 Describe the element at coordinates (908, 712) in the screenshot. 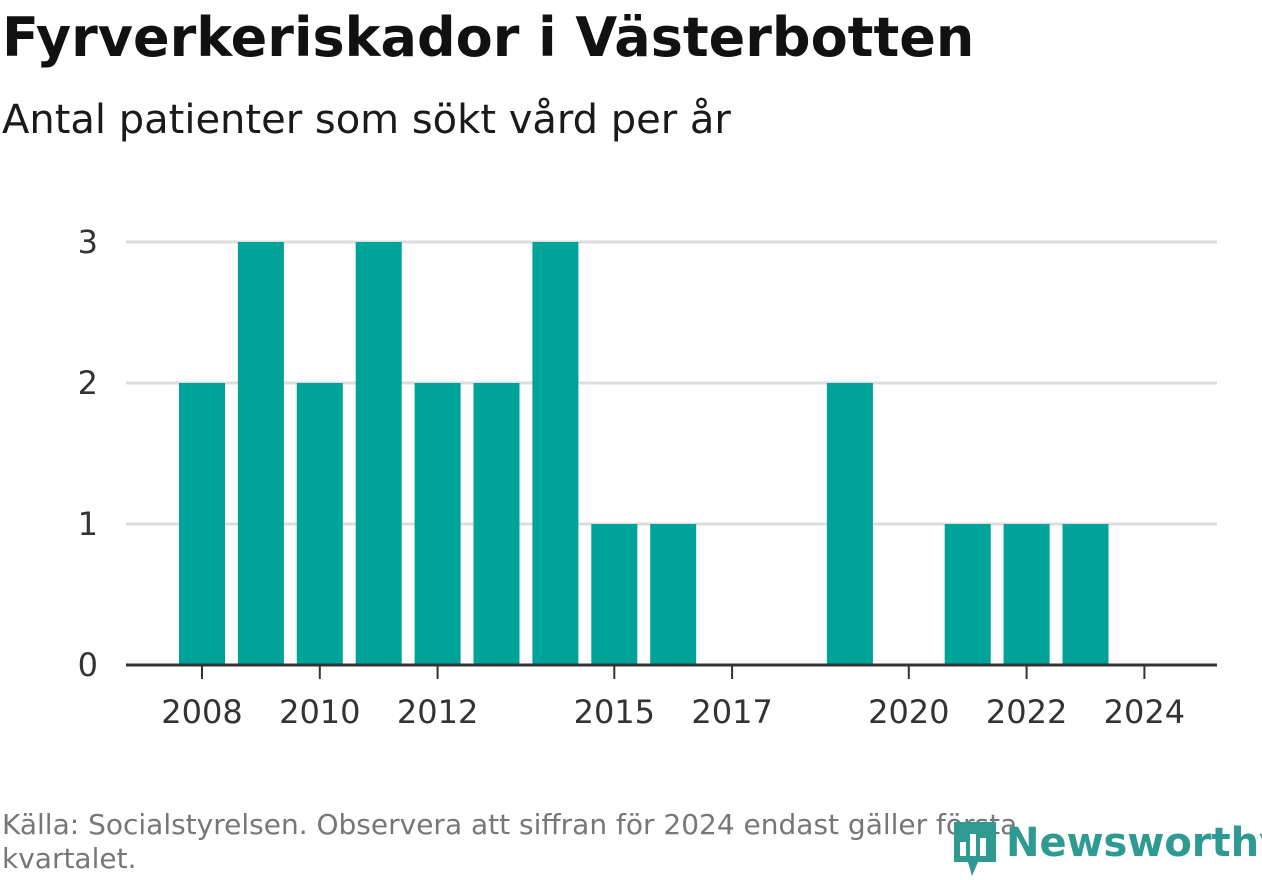

I see `x-tick-label-2020: 2020` at that location.